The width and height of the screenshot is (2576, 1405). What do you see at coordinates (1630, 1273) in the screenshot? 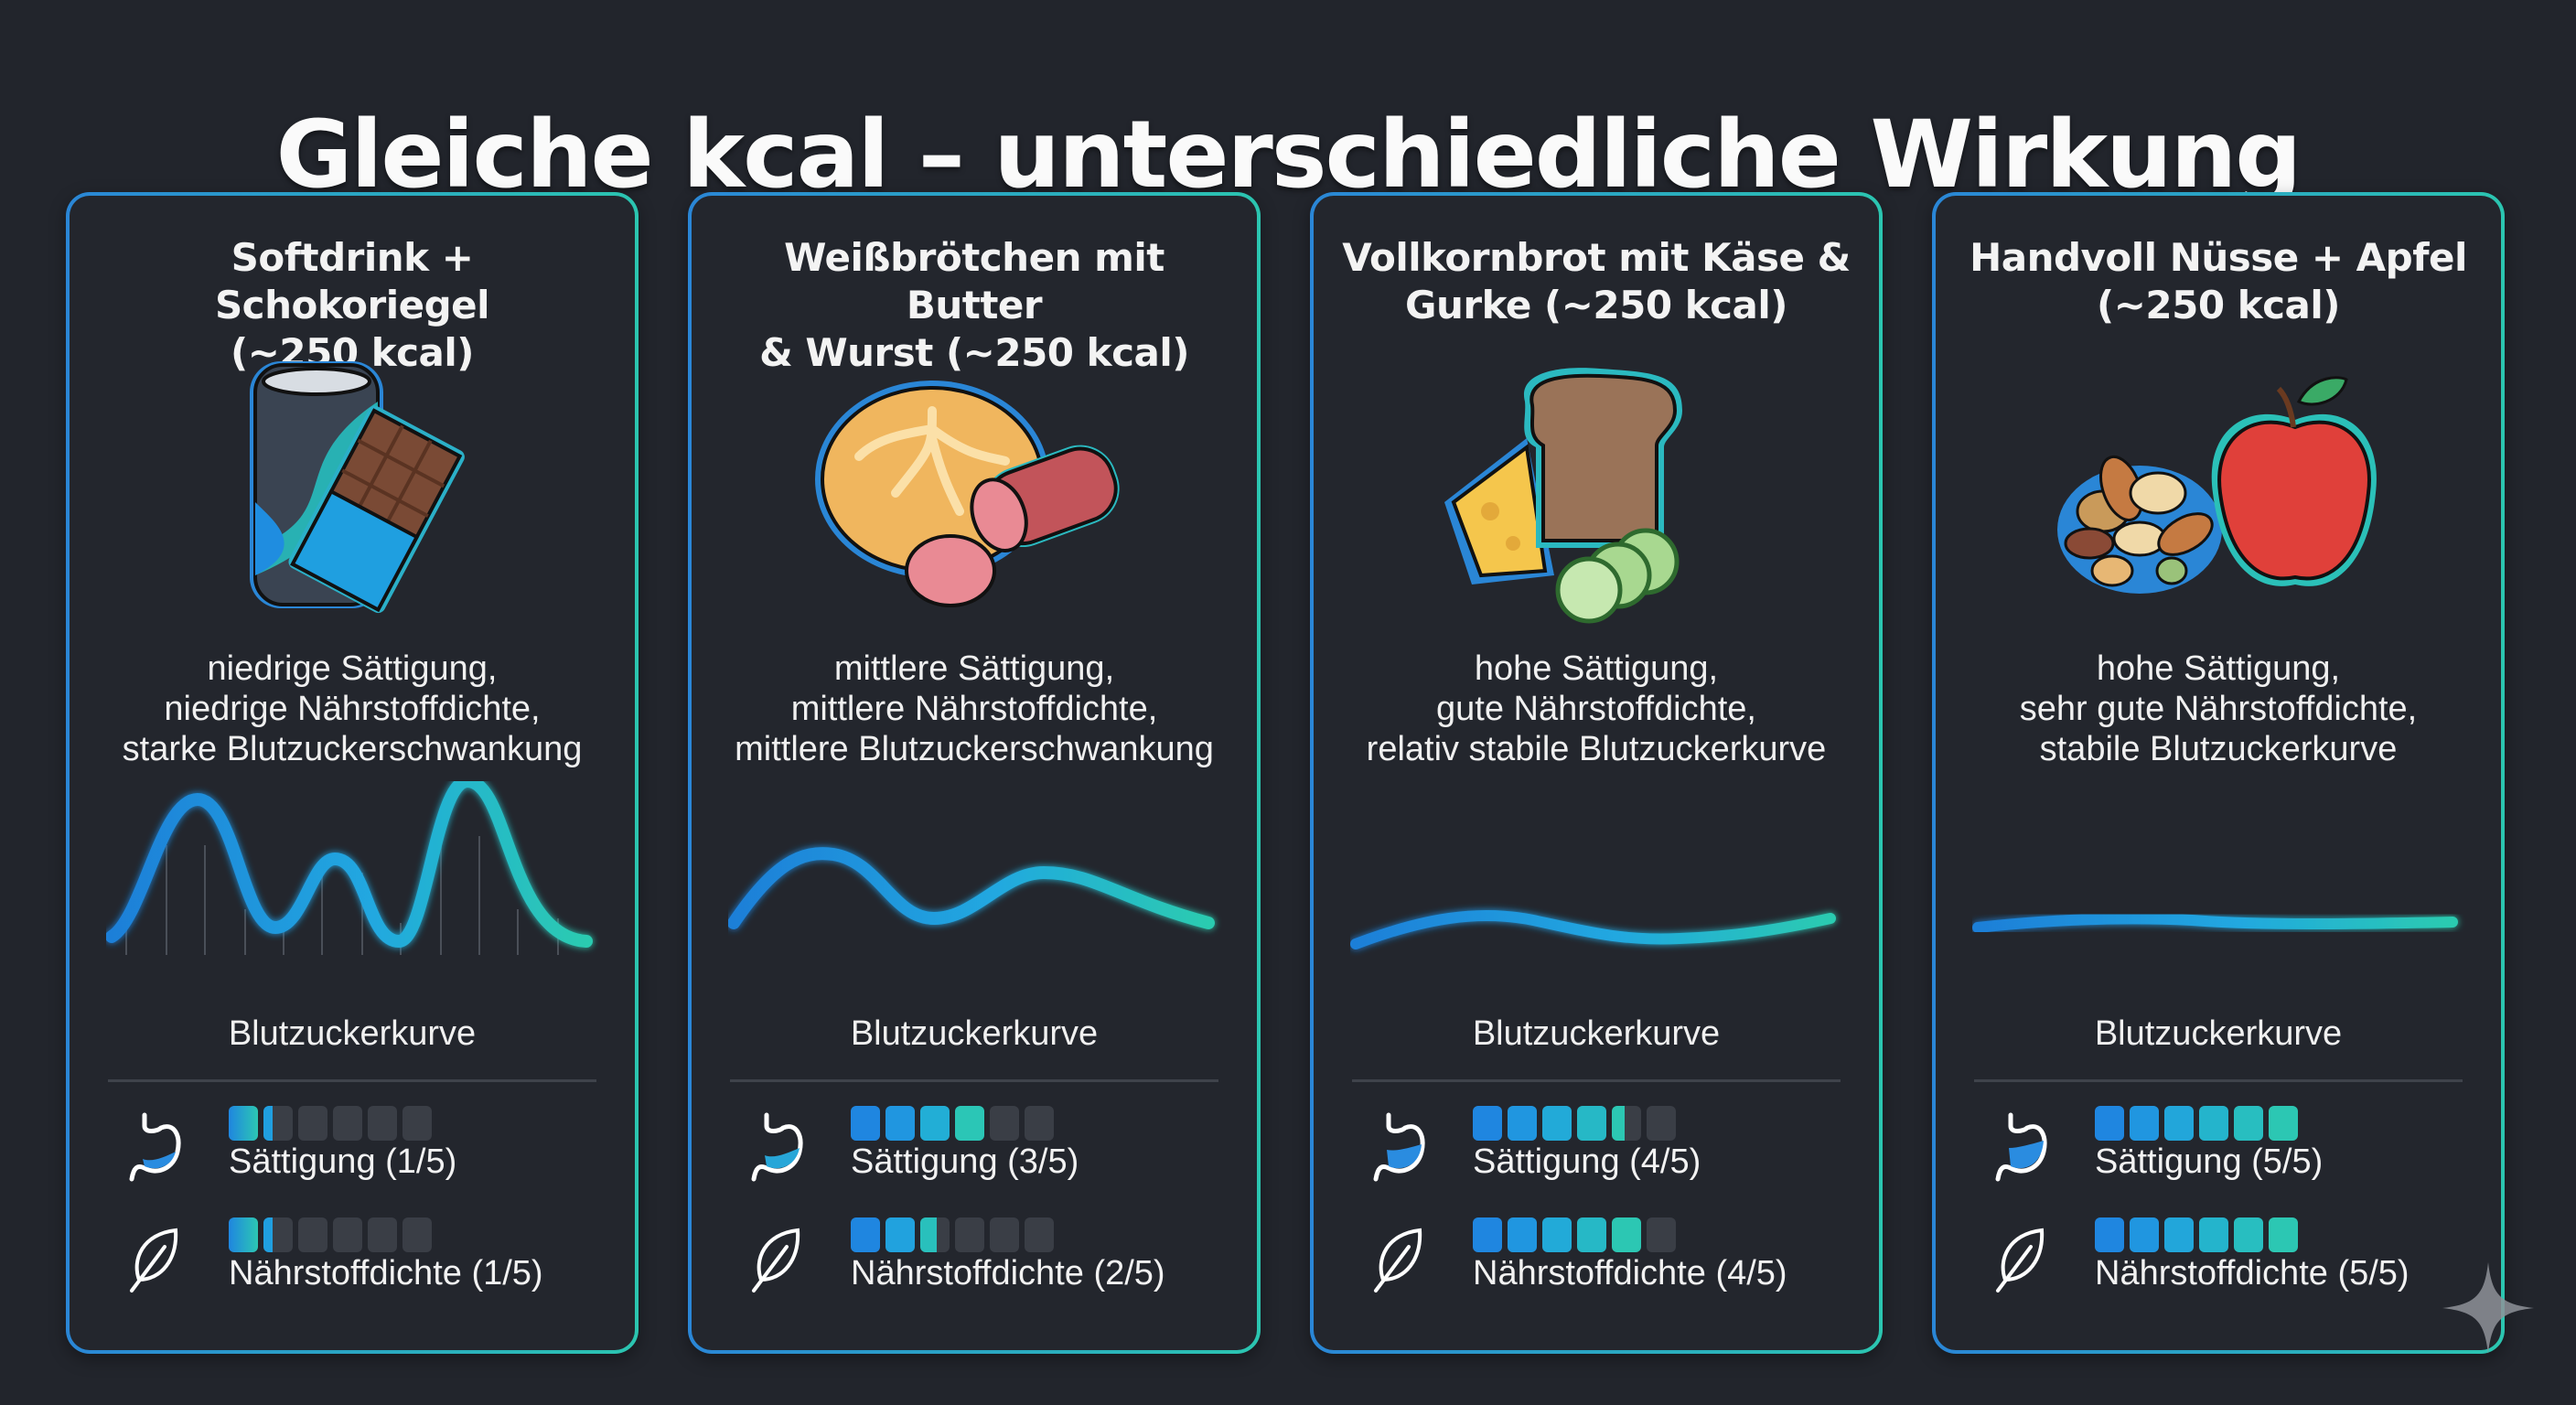
I see `nutrient-density-label: Nährstoffdichte (4/5)` at bounding box center [1630, 1273].